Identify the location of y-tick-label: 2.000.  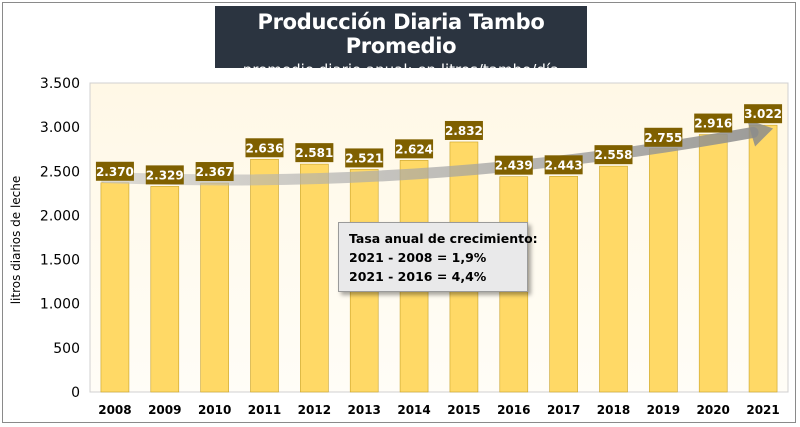
(60, 216).